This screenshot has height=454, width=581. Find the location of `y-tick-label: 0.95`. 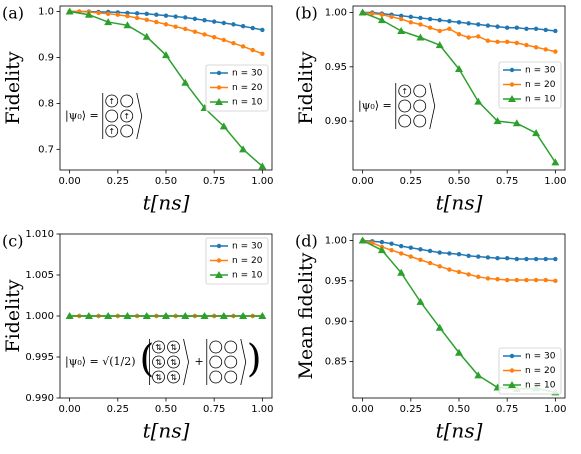

y-tick-label: 0.95 is located at coordinates (336, 67).